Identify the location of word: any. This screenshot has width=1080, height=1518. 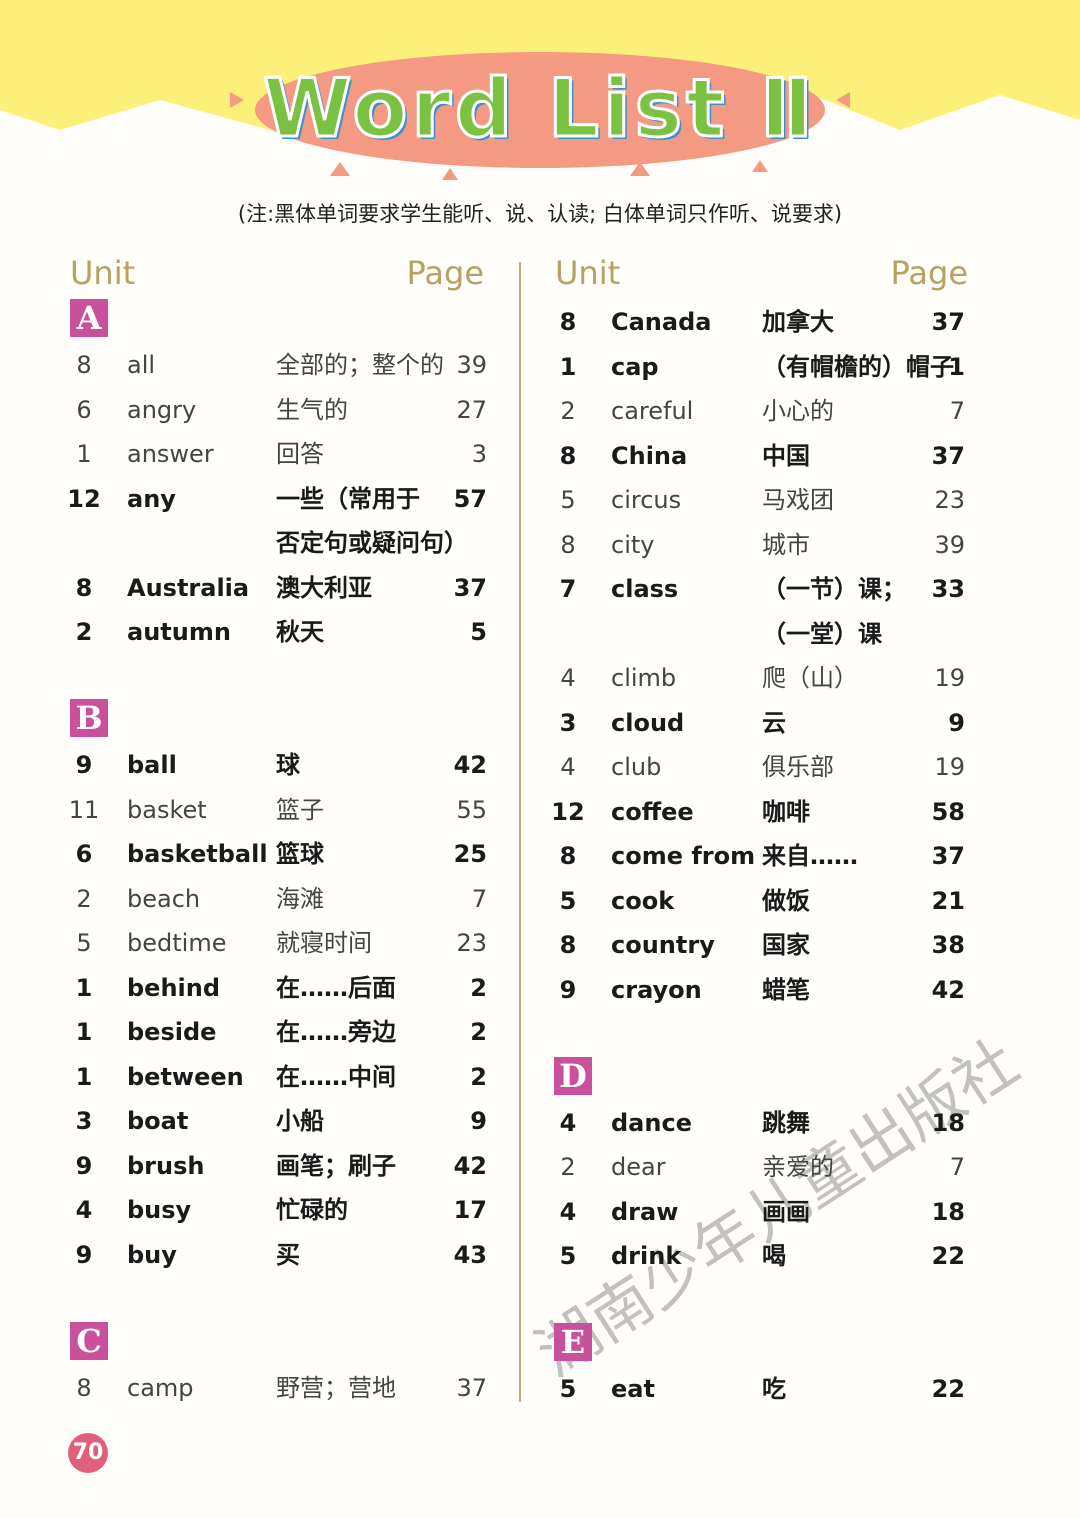
(151, 498).